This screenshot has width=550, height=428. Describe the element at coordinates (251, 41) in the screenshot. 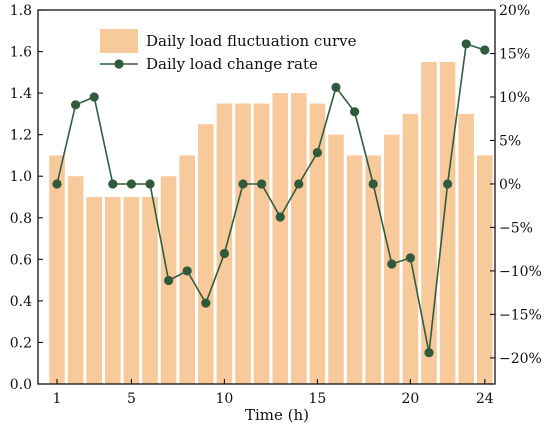

I see `legend-label-bar: Daily load fluctuation curve` at that location.